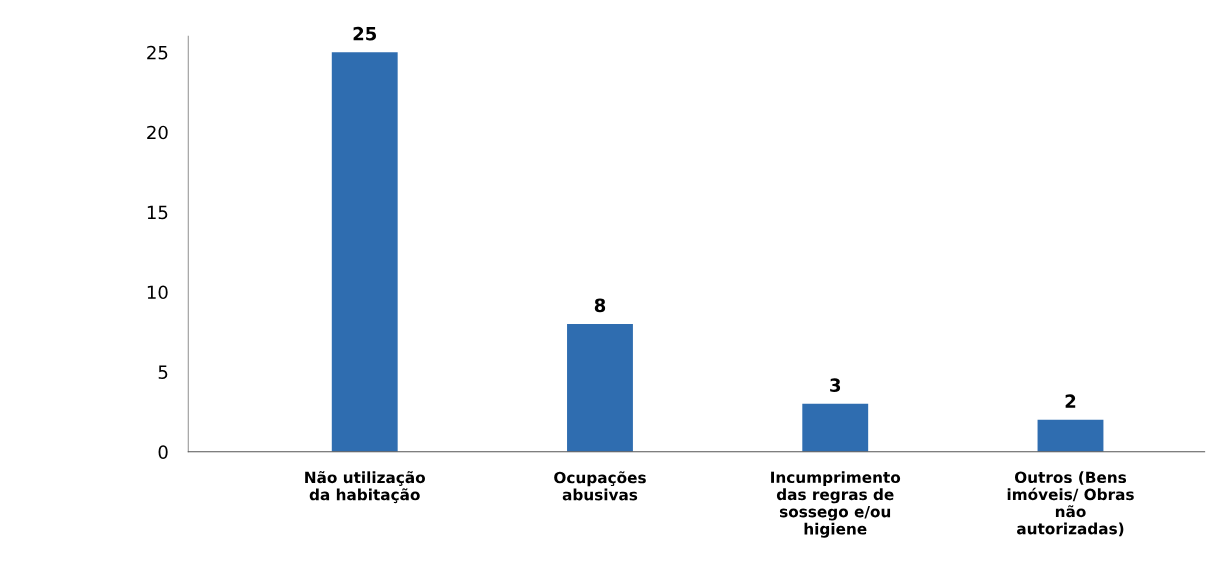 The height and width of the screenshot is (577, 1207). Describe the element at coordinates (157, 212) in the screenshot. I see `y-tick-label: 15` at that location.